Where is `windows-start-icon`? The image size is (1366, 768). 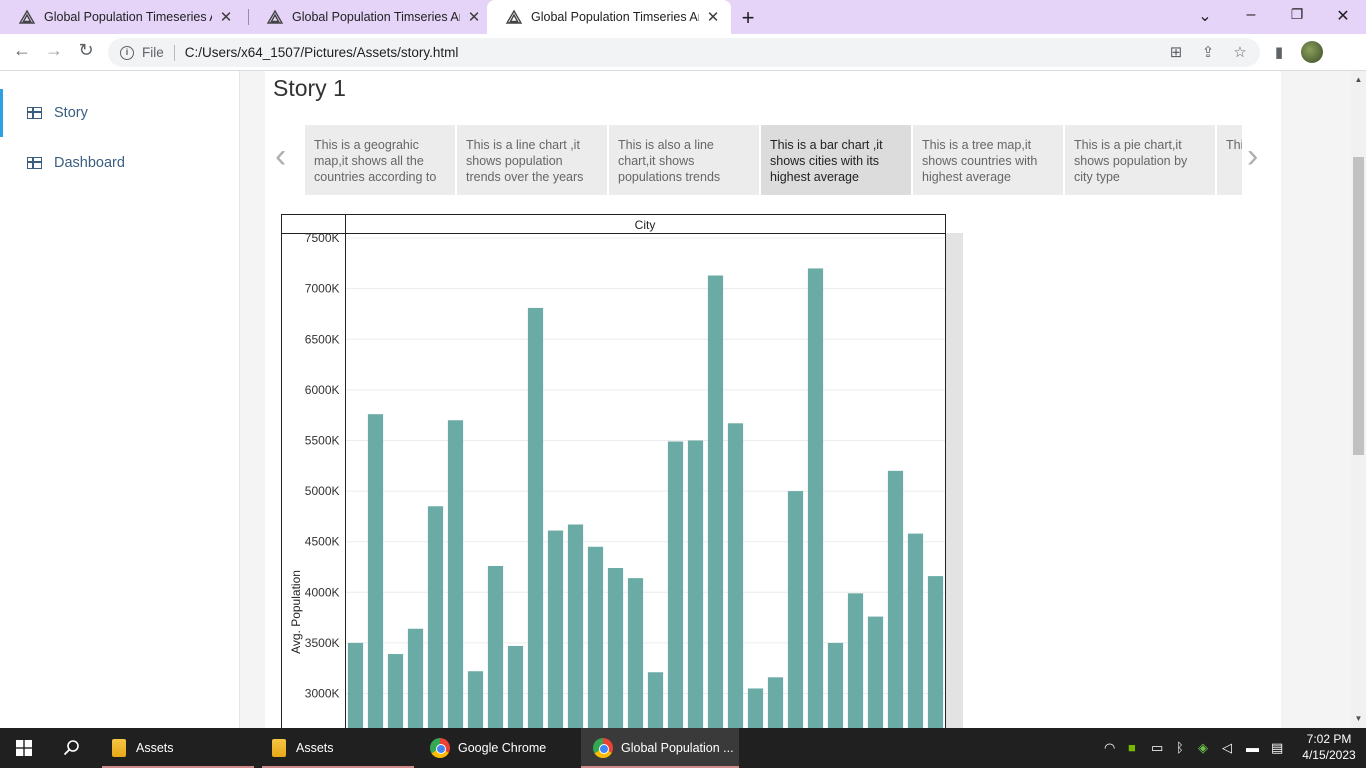
windows-start-icon is located at coordinates (24, 748).